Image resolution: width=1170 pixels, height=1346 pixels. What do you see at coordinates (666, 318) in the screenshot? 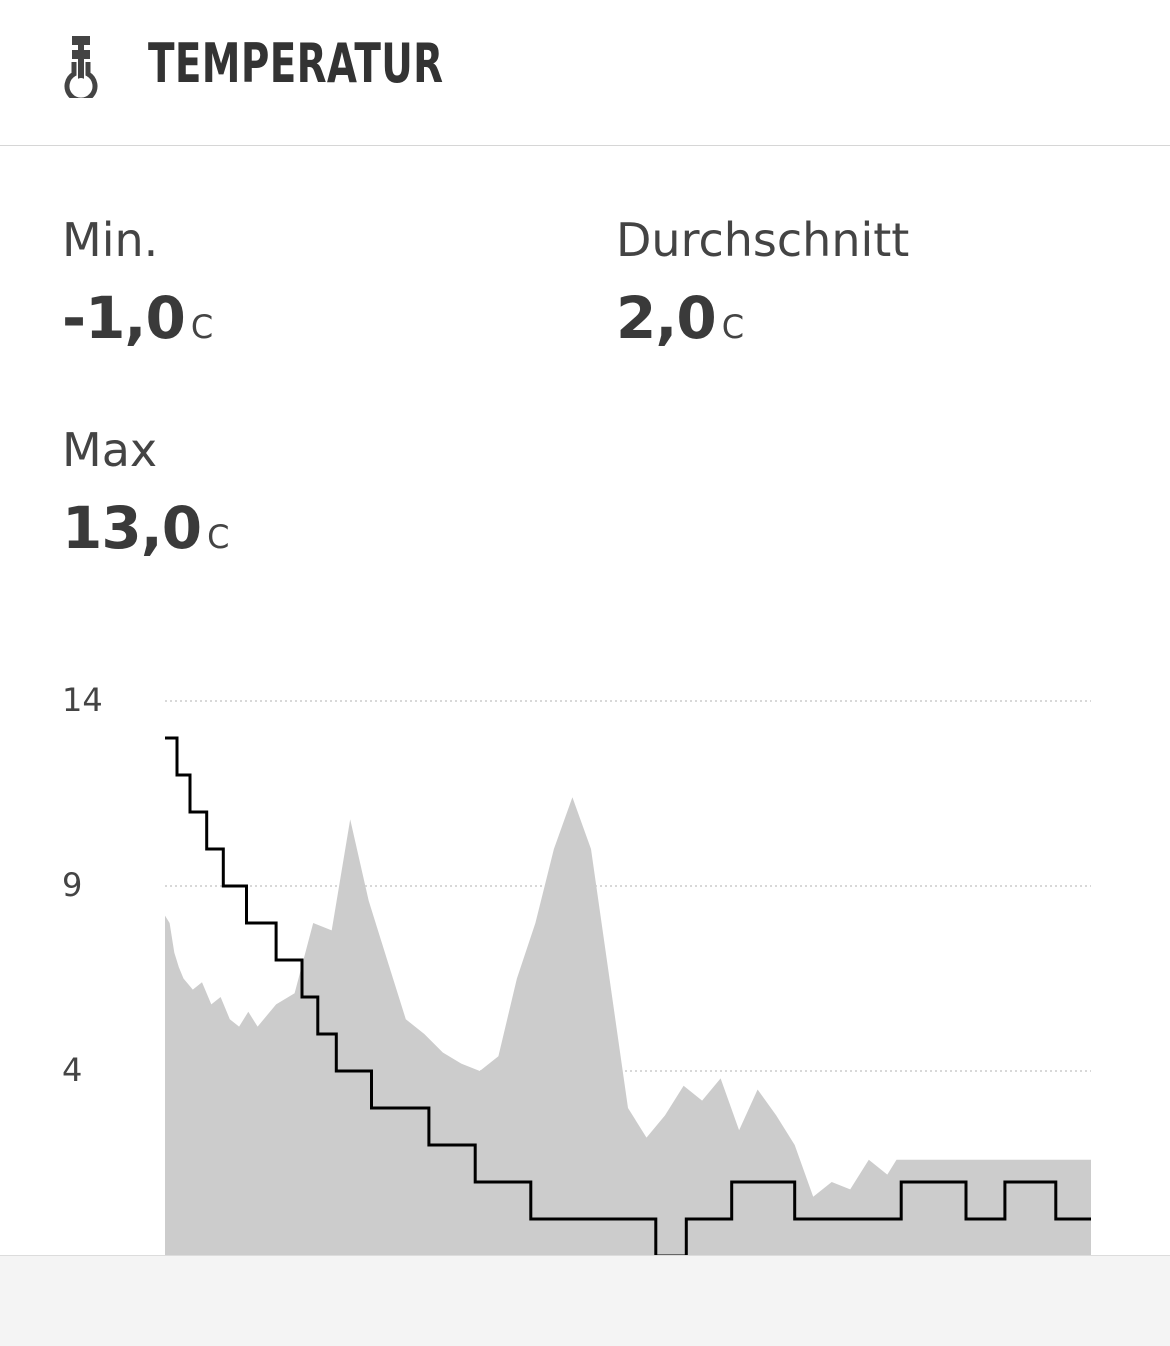
I see `stat-average-value: 2,0` at bounding box center [666, 318].